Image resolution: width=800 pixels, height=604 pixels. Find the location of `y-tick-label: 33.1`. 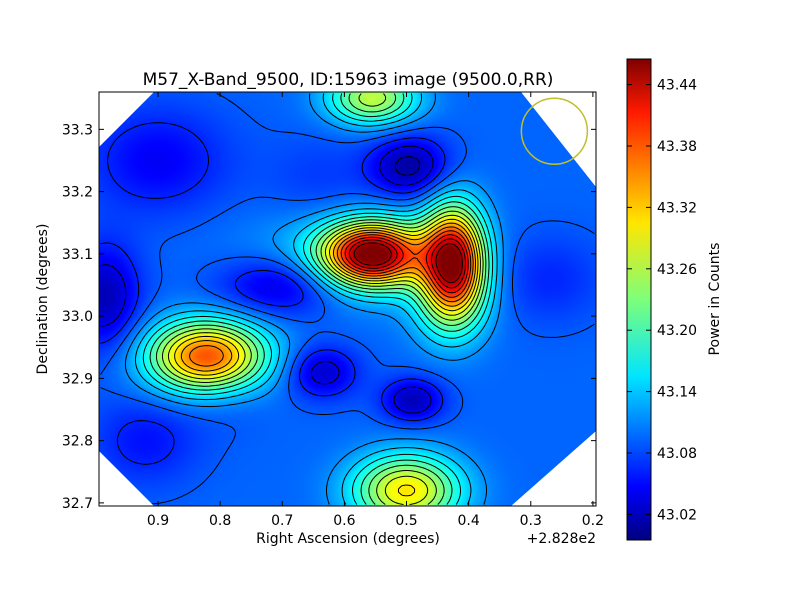

y-tick-label: 33.1 is located at coordinates (77, 255).